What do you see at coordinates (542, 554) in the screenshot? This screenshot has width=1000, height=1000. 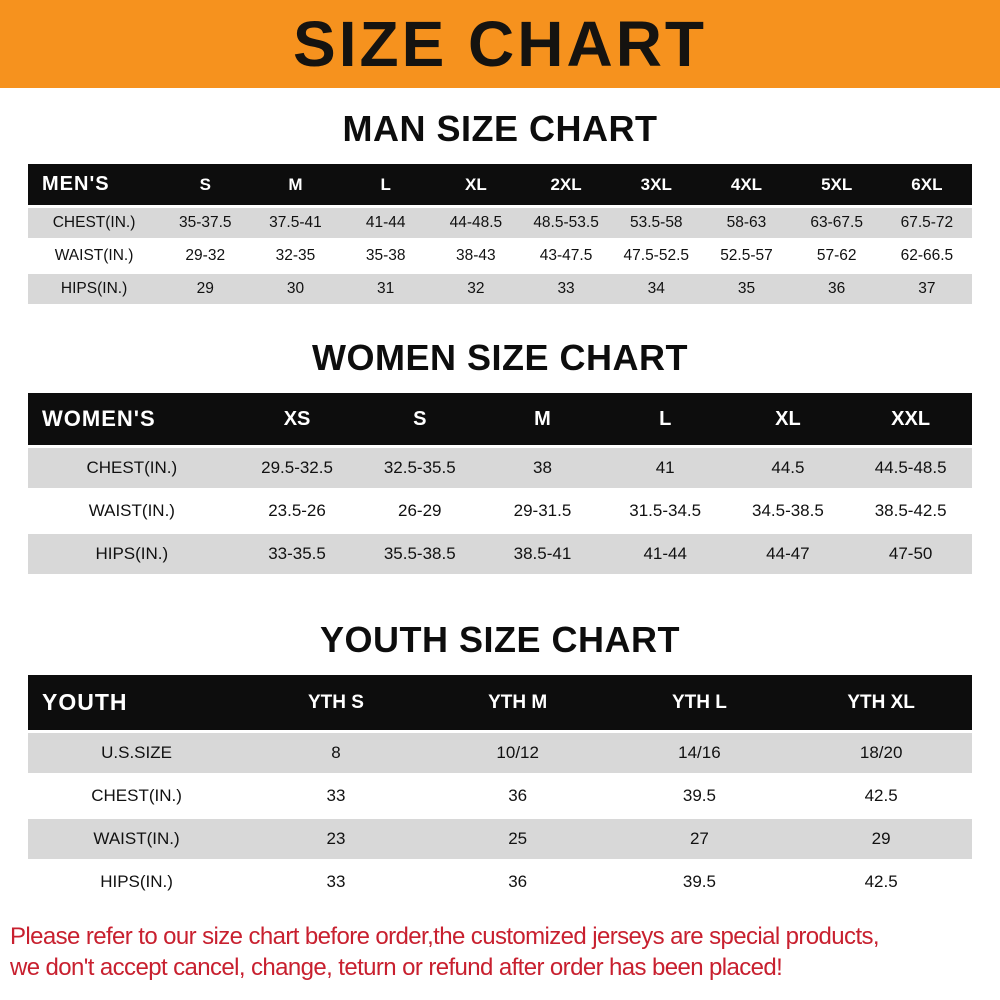 I see `table-cell: 38.5-41` at bounding box center [542, 554].